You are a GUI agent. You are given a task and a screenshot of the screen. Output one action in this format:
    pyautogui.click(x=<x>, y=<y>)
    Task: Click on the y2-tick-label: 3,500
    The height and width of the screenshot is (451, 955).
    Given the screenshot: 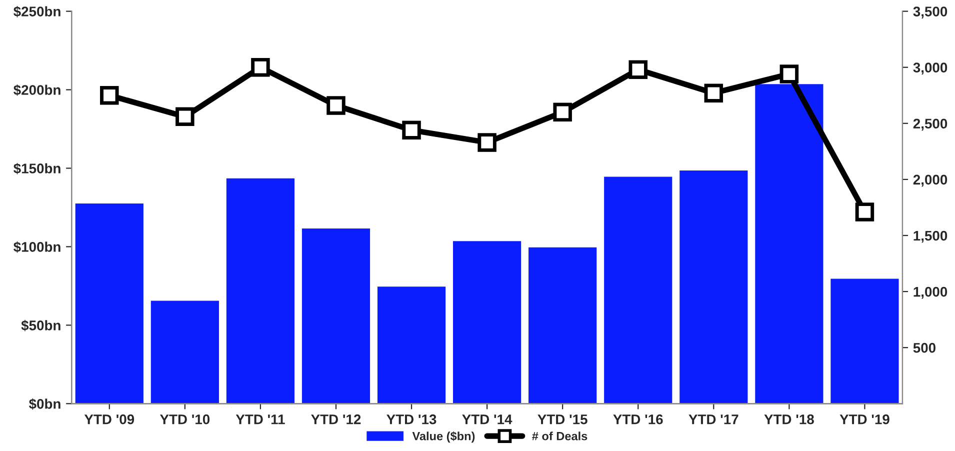 What is the action you would take?
    pyautogui.click(x=930, y=12)
    